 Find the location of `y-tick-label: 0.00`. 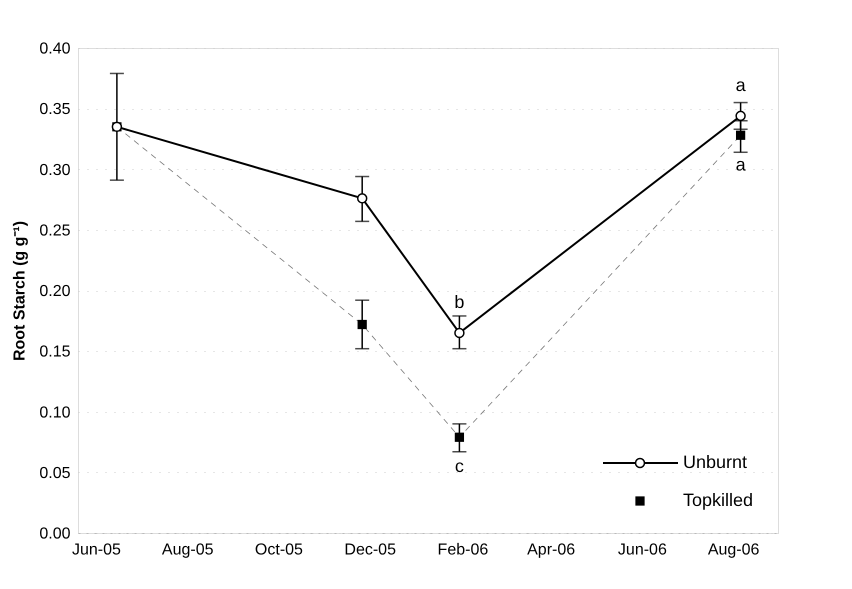

y-tick-label: 0.00 is located at coordinates (55, 534).